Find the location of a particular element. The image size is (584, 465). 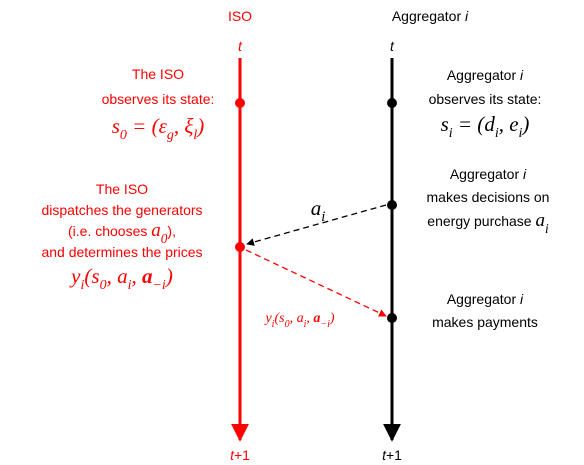

label: dispatches the generators is located at coordinates (121, 210).